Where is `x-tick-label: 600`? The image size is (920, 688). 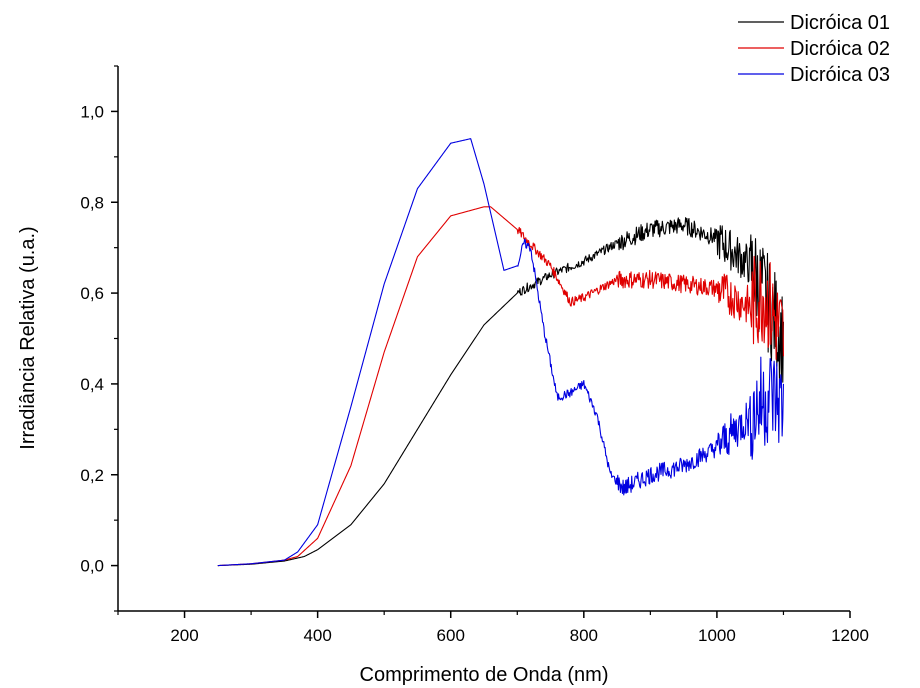 x-tick-label: 600 is located at coordinates (451, 635).